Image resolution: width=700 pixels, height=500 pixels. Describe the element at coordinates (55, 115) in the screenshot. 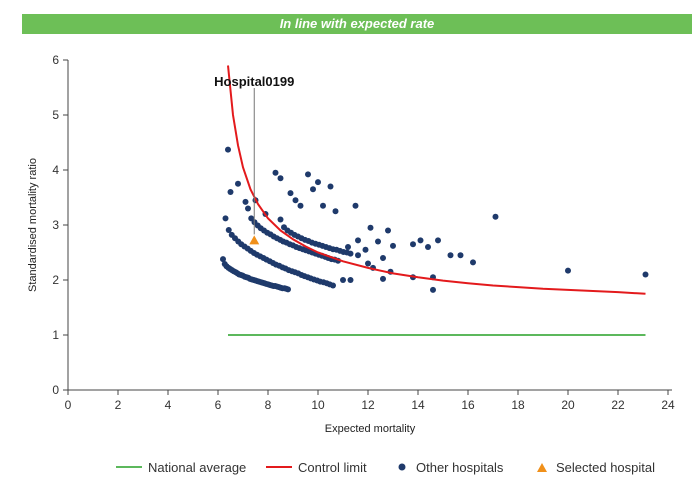

I see `y-tick-label: 5` at that location.